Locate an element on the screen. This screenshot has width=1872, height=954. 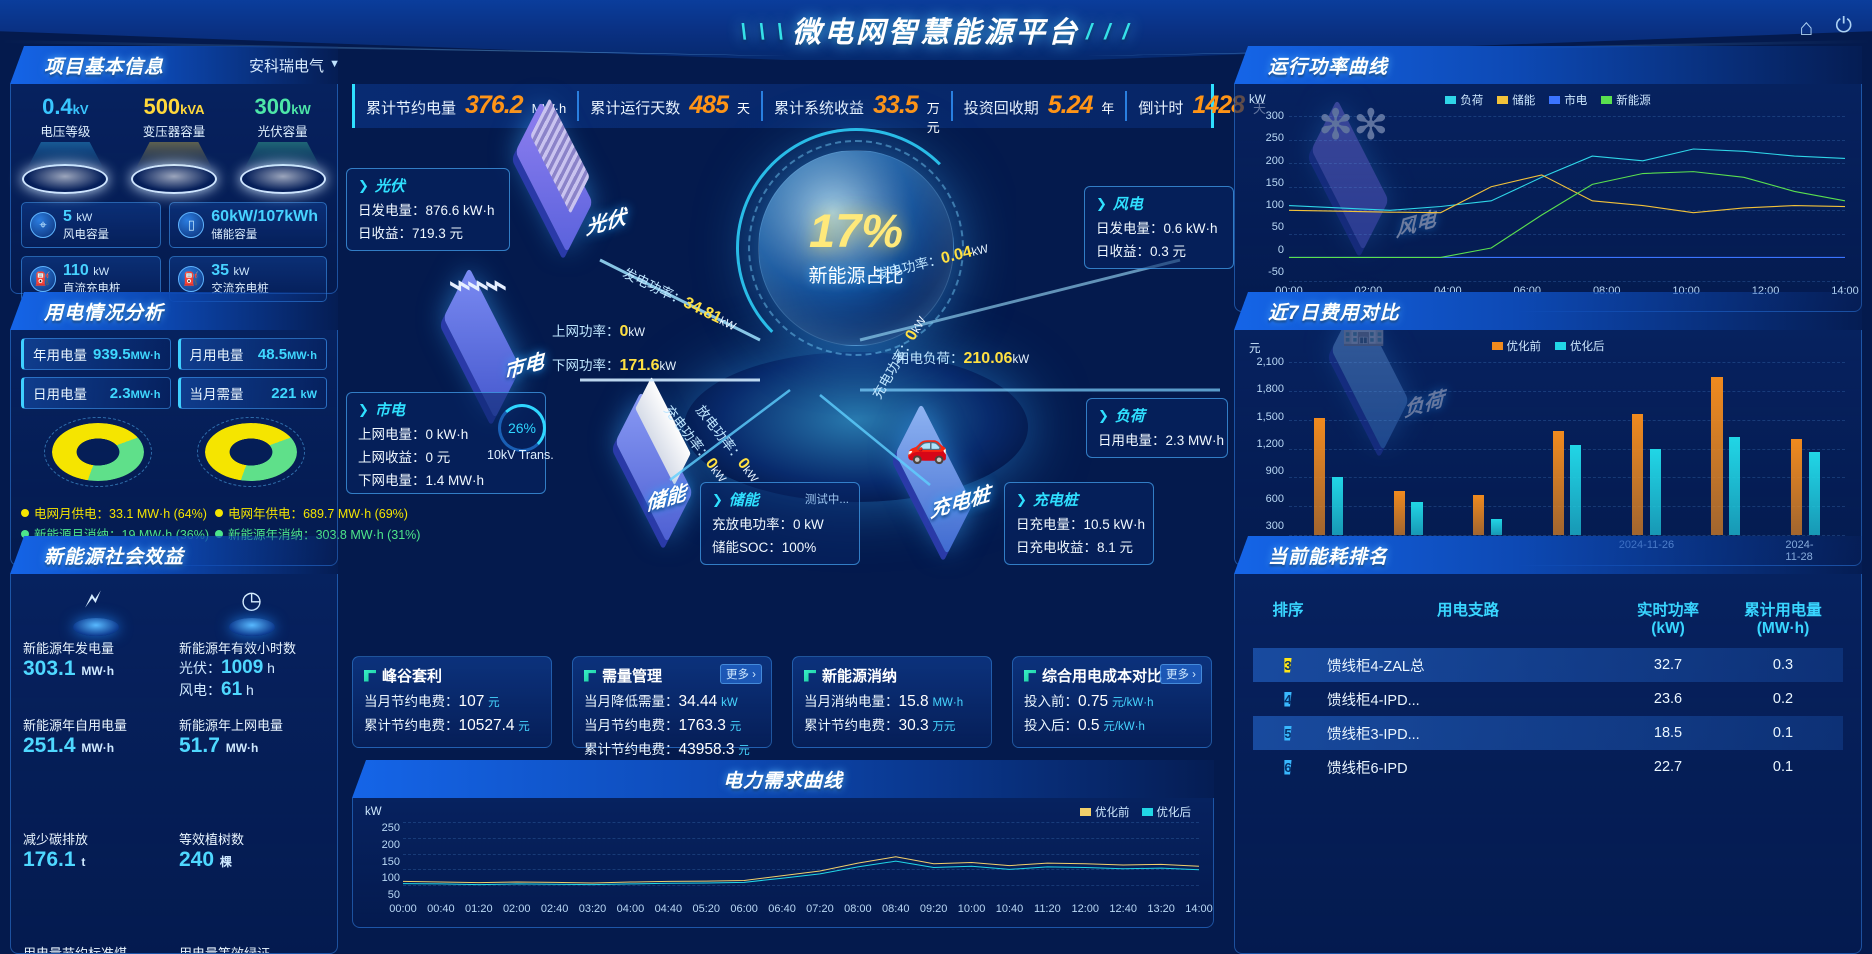
legend-storage: 储能 is located at coordinates (1516, 100).